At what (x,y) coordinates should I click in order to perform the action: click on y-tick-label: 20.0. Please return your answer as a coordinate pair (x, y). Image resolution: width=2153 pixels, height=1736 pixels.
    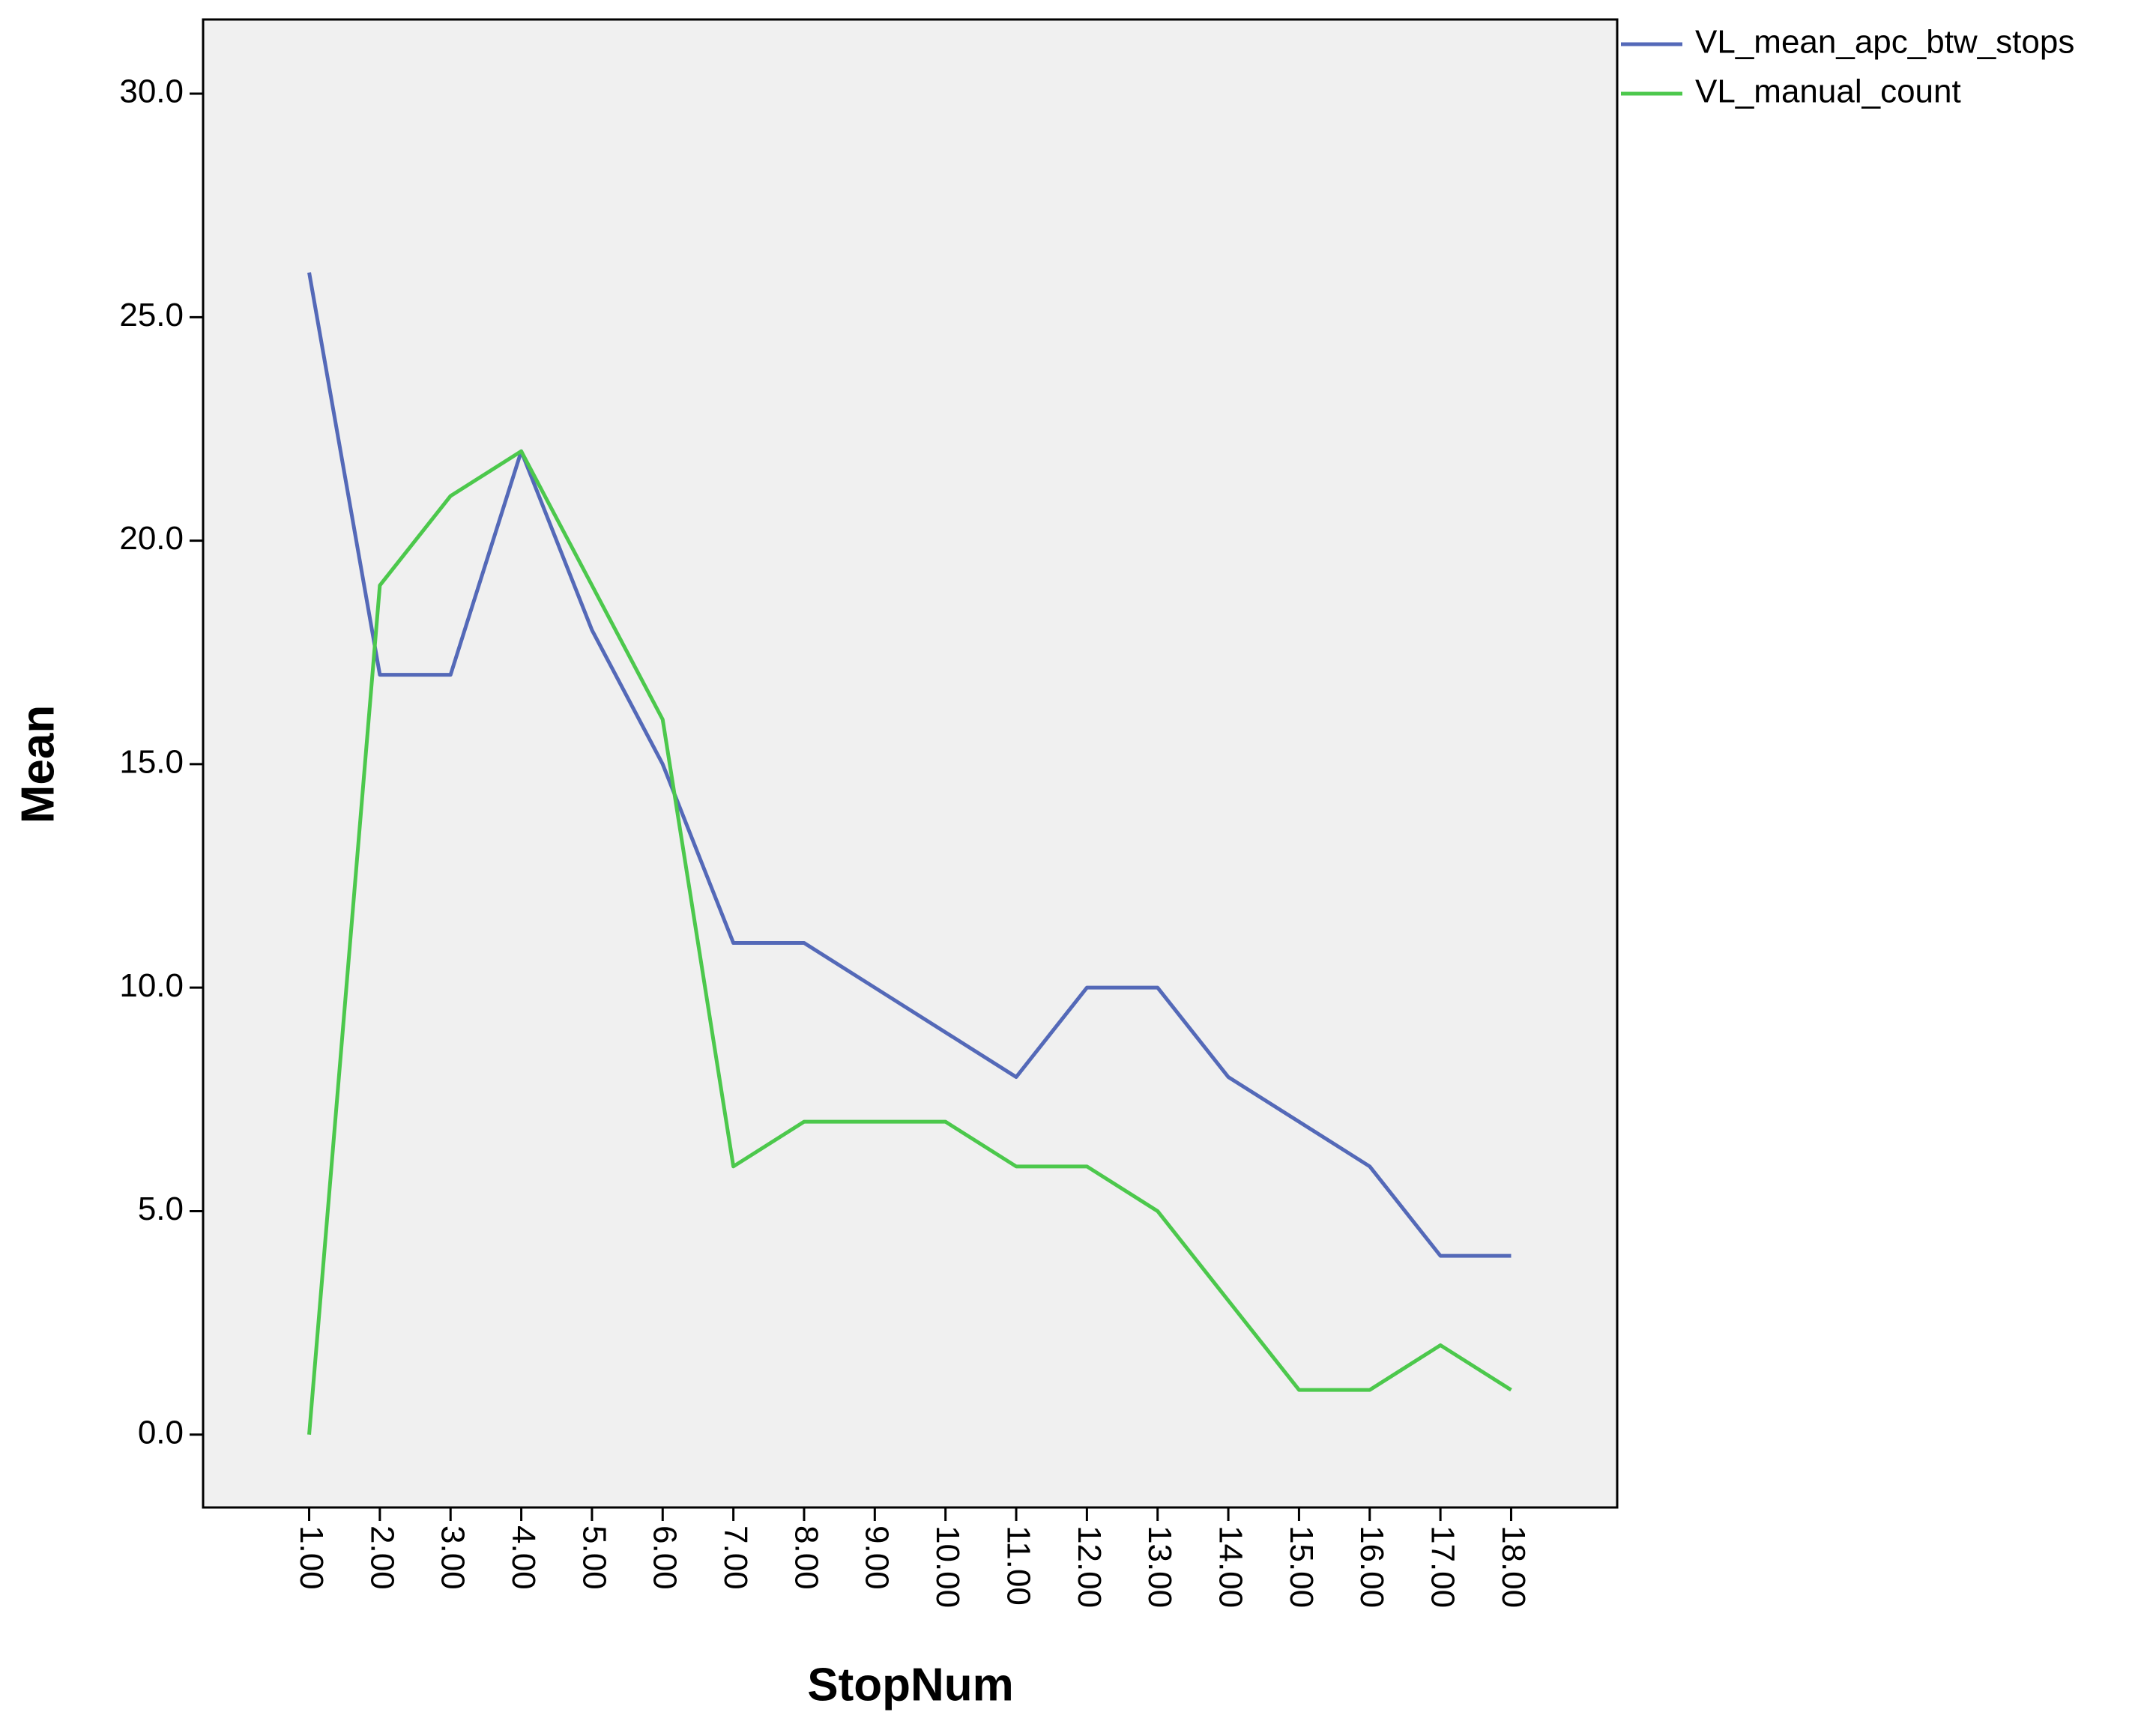
    Looking at the image, I should click on (151, 538).